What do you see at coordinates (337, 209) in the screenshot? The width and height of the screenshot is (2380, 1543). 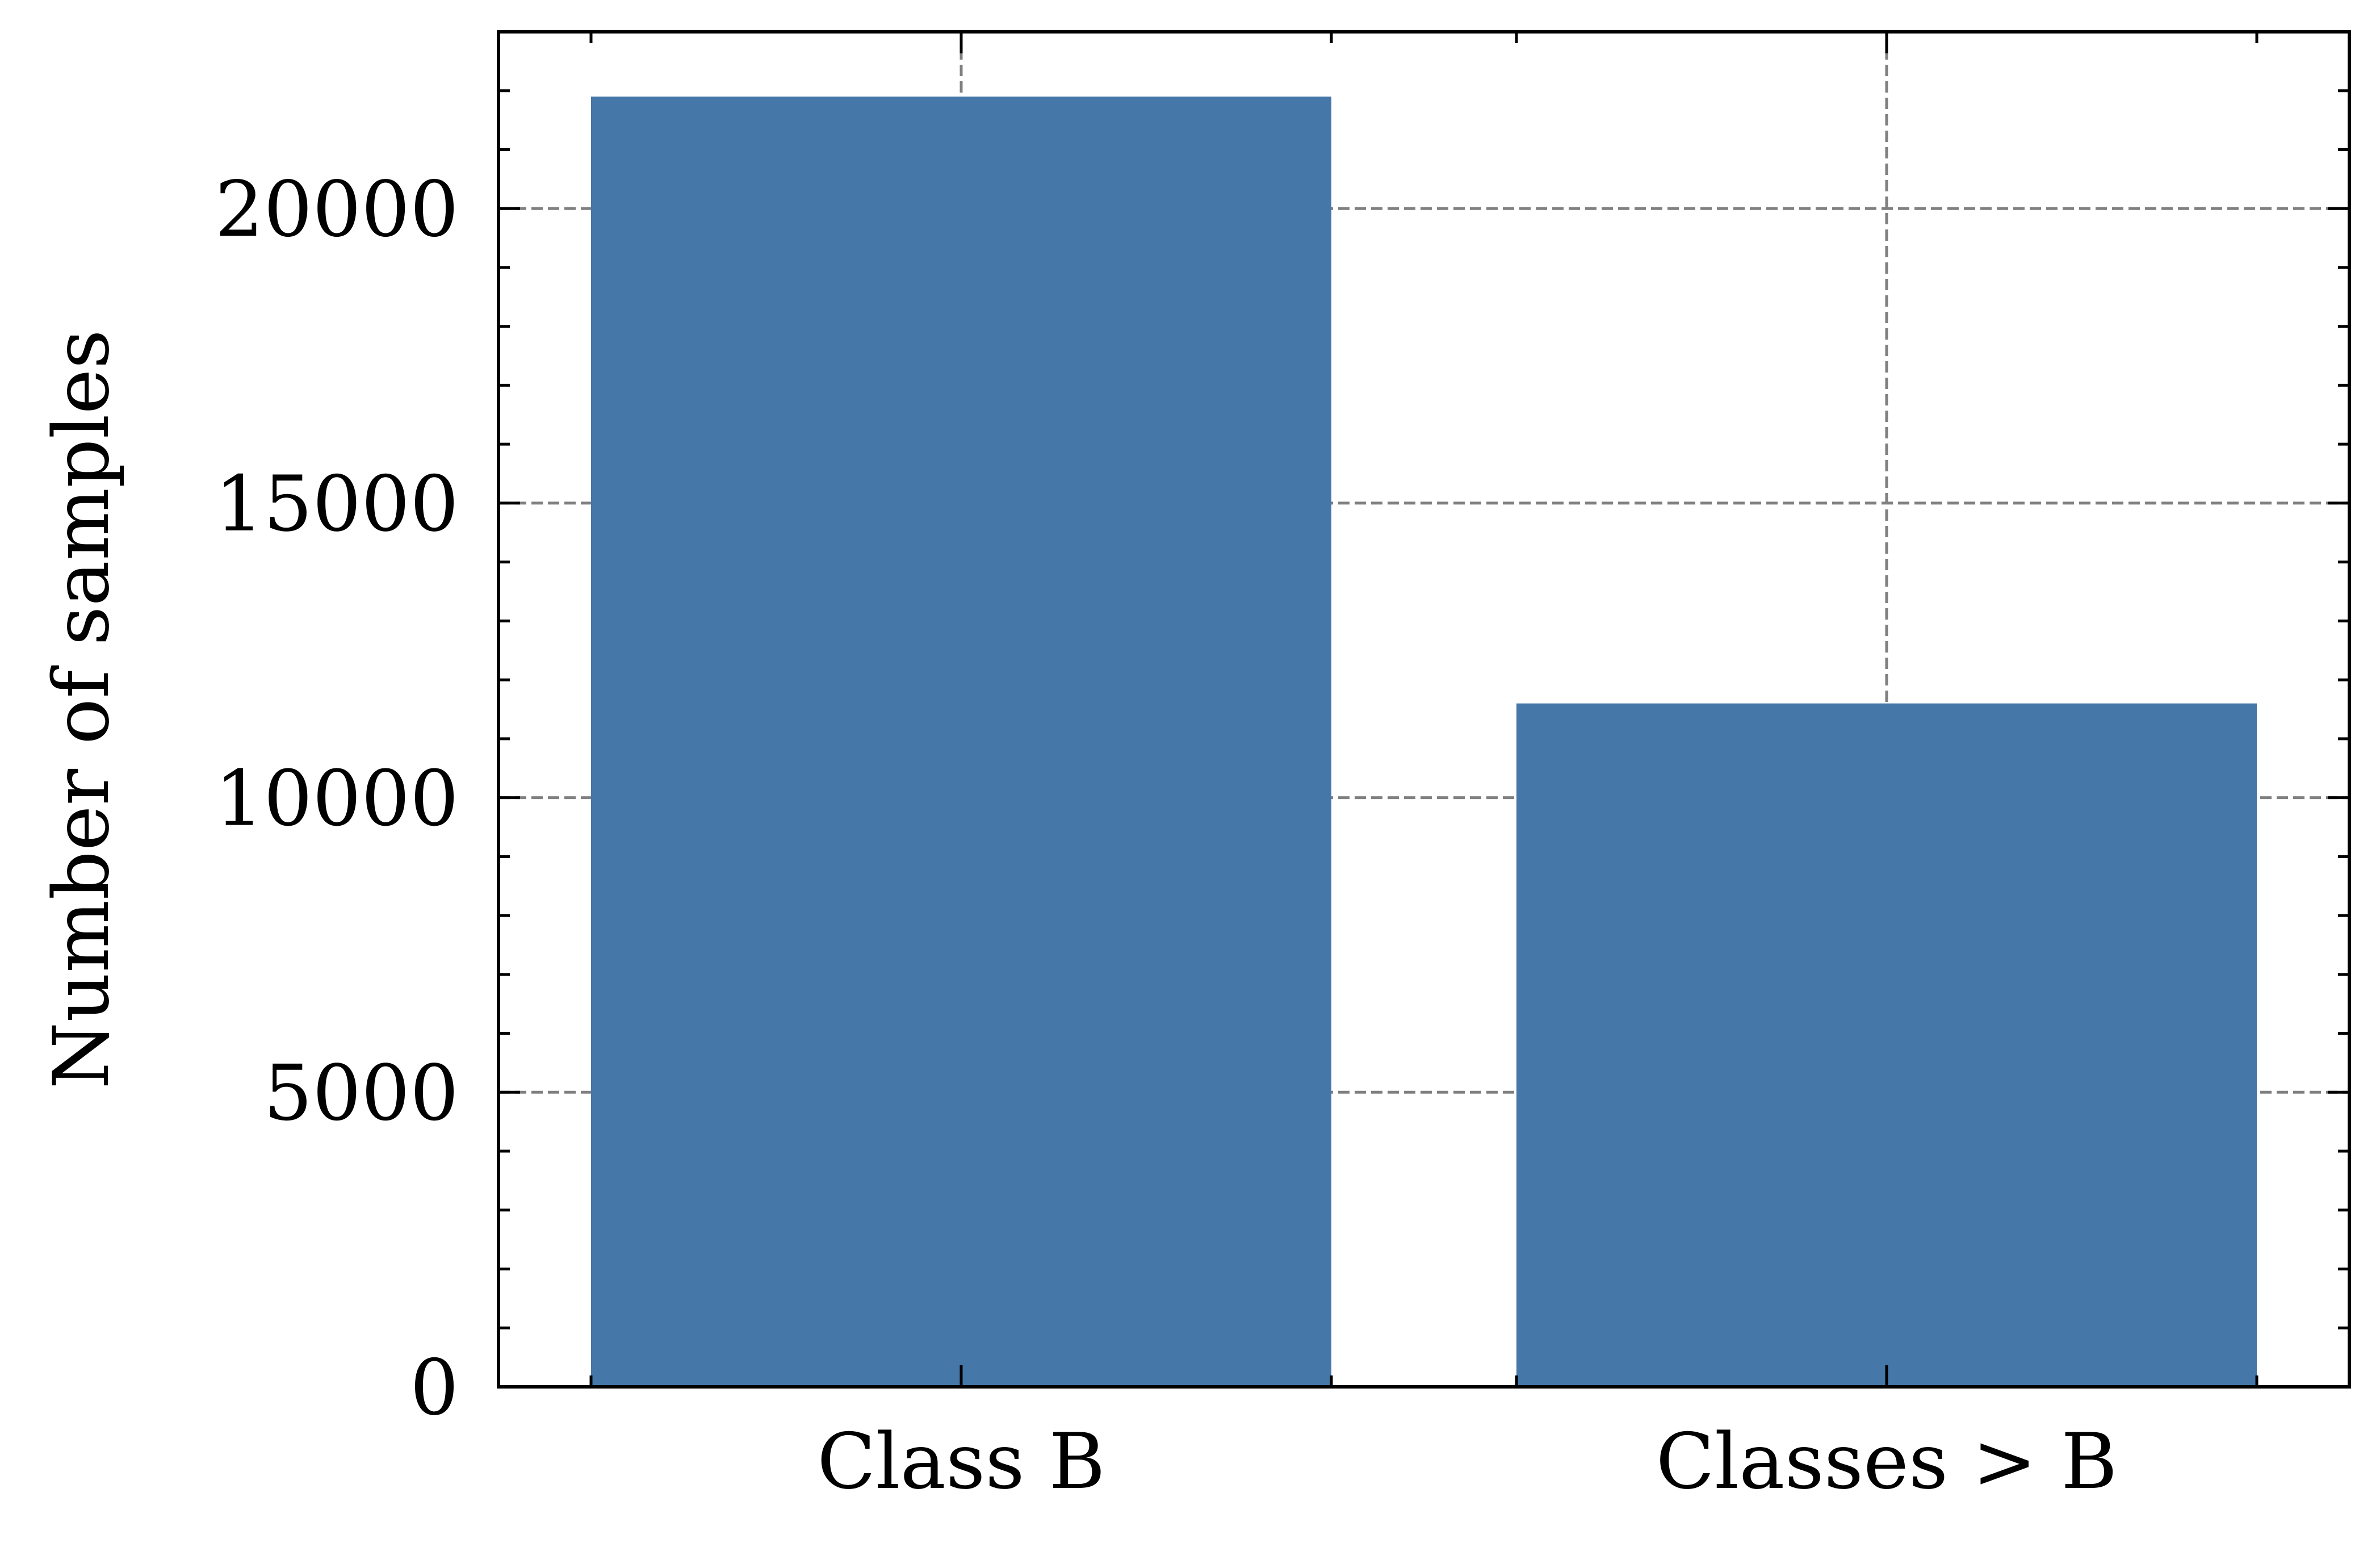 I see `y-tick-label: 20000` at bounding box center [337, 209].